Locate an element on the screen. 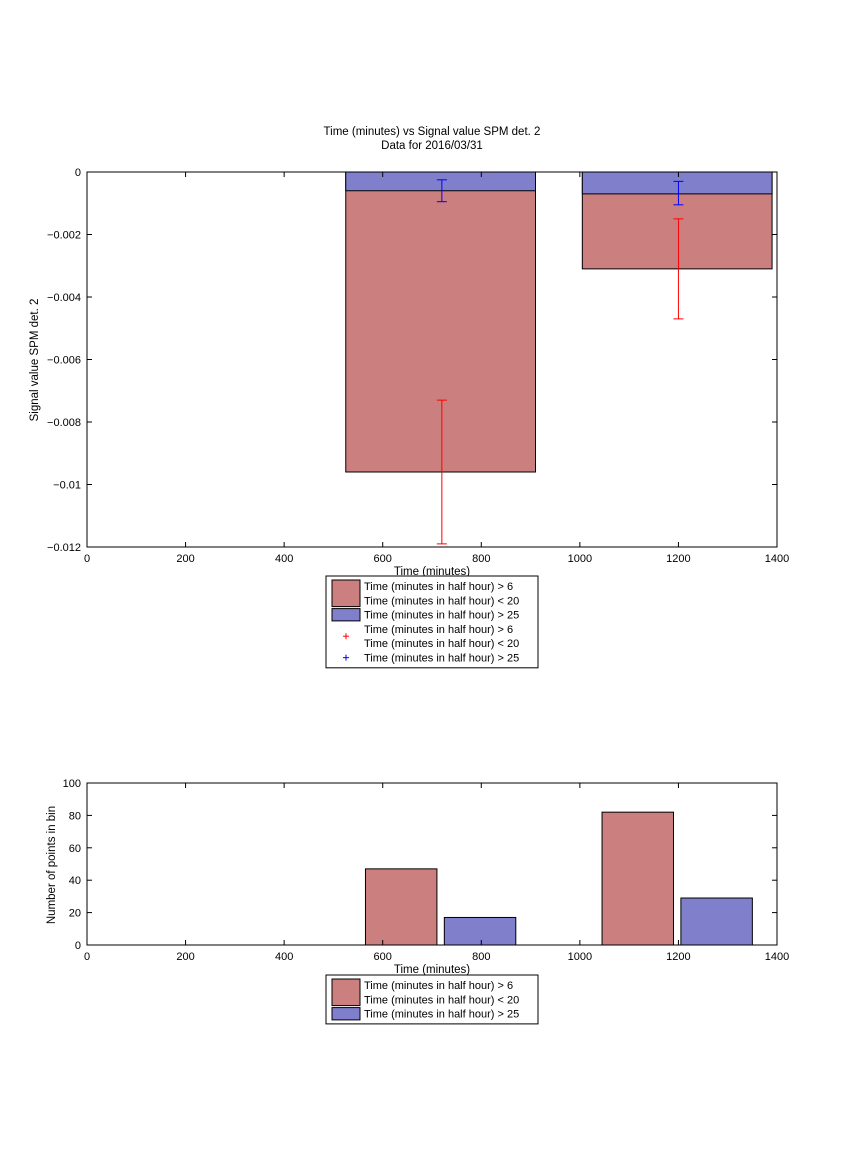 The width and height of the screenshot is (864, 1152). count-plot-xlabel: Time (minutes) is located at coordinates (432, 970).